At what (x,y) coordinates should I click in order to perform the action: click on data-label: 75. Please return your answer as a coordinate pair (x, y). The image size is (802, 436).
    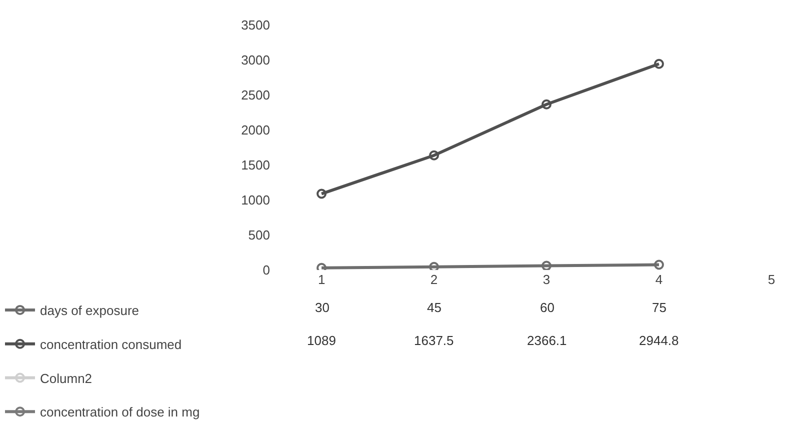
    Looking at the image, I should click on (659, 307).